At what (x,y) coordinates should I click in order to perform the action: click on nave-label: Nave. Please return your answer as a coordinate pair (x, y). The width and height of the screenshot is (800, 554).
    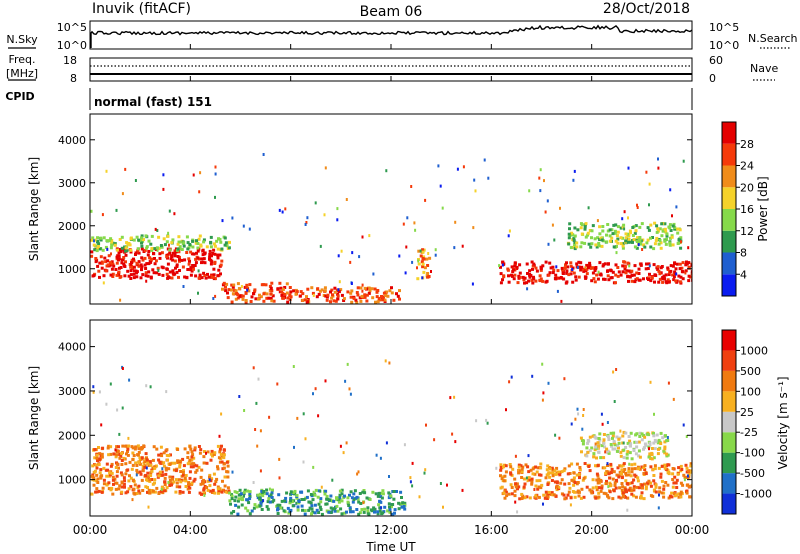
    Looking at the image, I should click on (764, 68).